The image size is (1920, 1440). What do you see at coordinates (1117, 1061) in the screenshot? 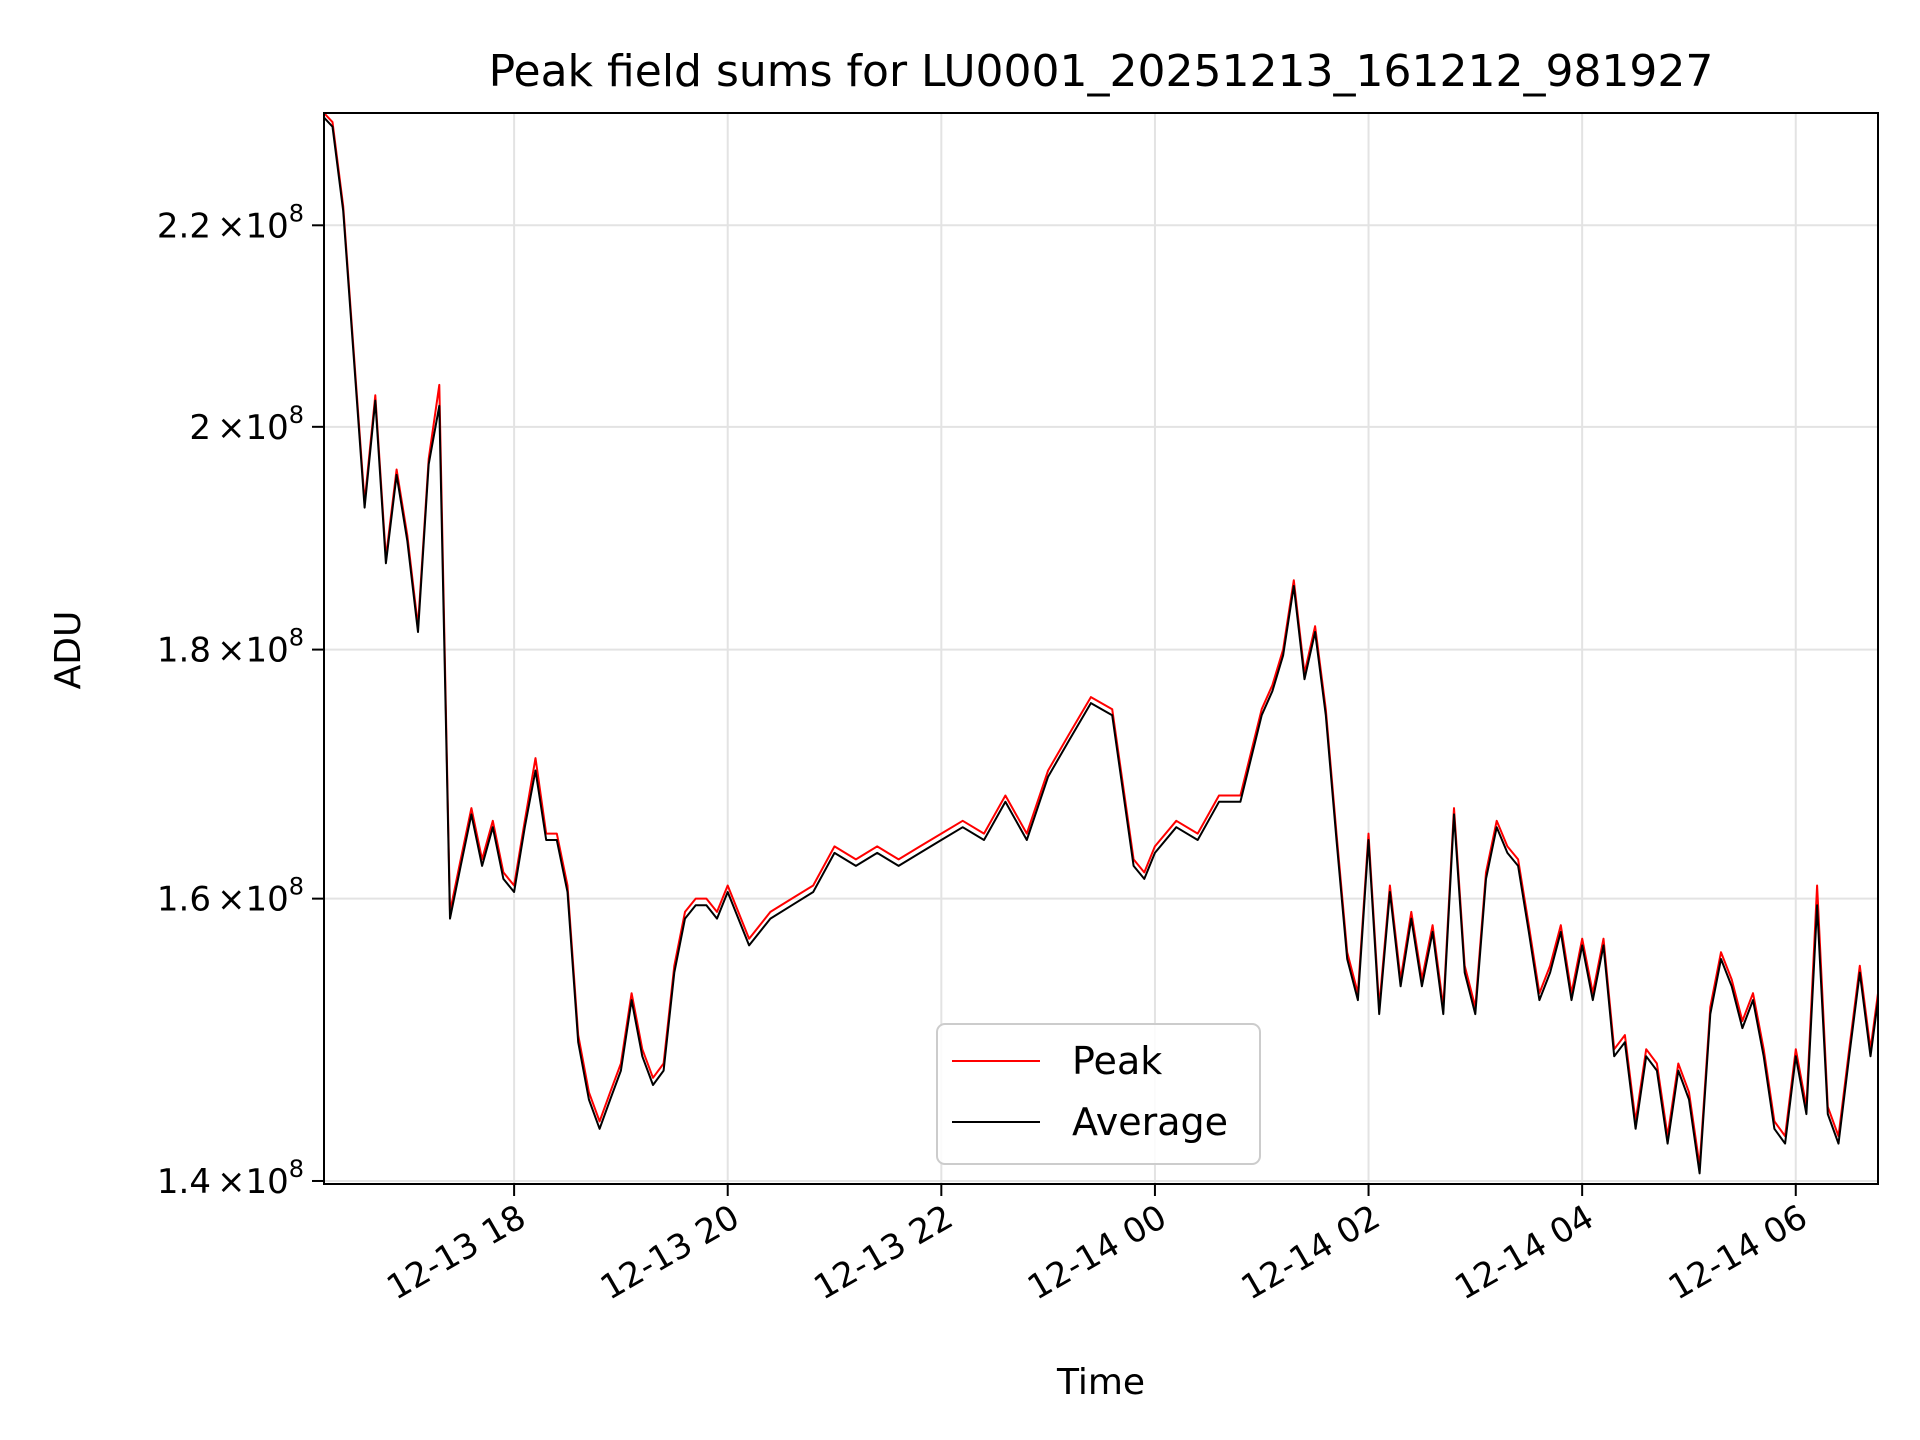
I see `legend-label-peak: Peak` at bounding box center [1117, 1061].